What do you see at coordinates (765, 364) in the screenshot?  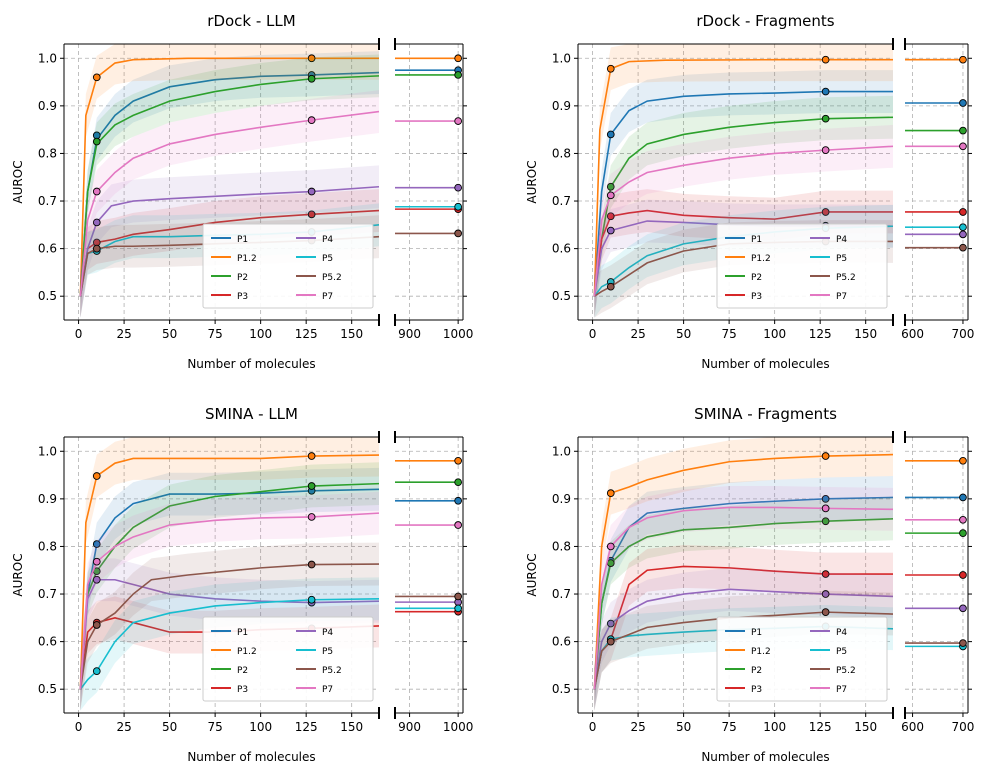 I see `x-axis-label: Number of molecules` at bounding box center [765, 364].